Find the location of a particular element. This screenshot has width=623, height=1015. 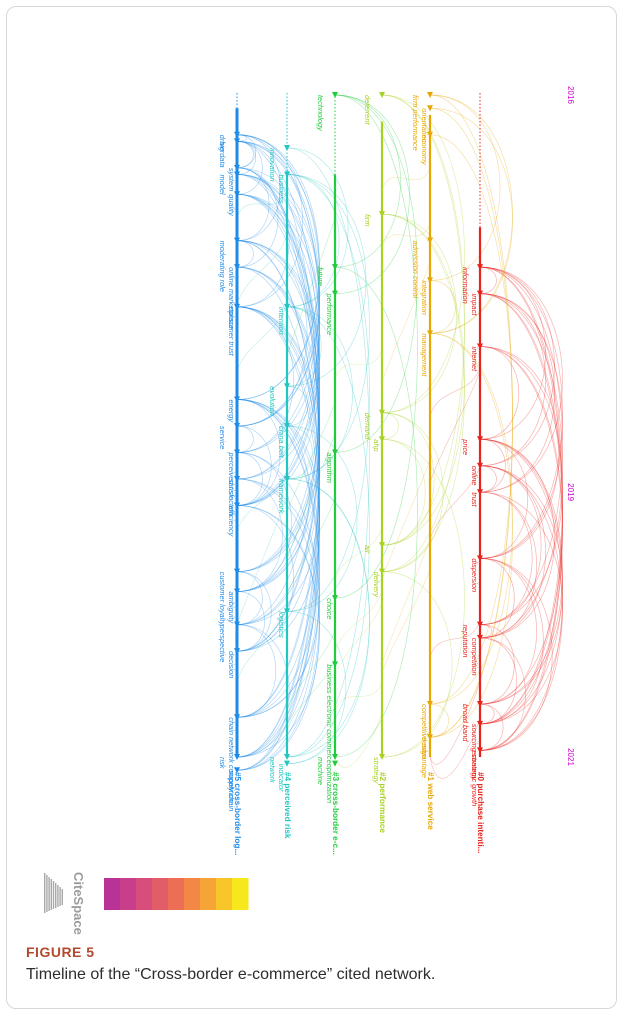

term-label: firm is located at coordinates (367, 220).